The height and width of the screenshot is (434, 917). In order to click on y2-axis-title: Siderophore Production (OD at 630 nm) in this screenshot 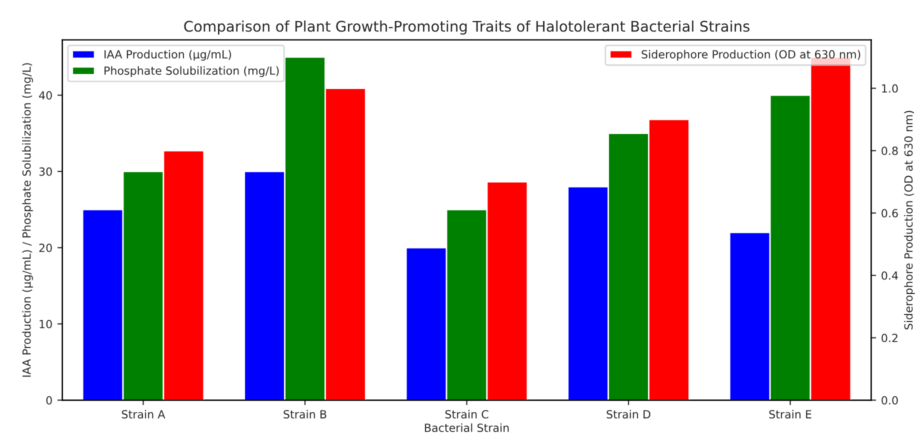, I will do `click(909, 220)`.